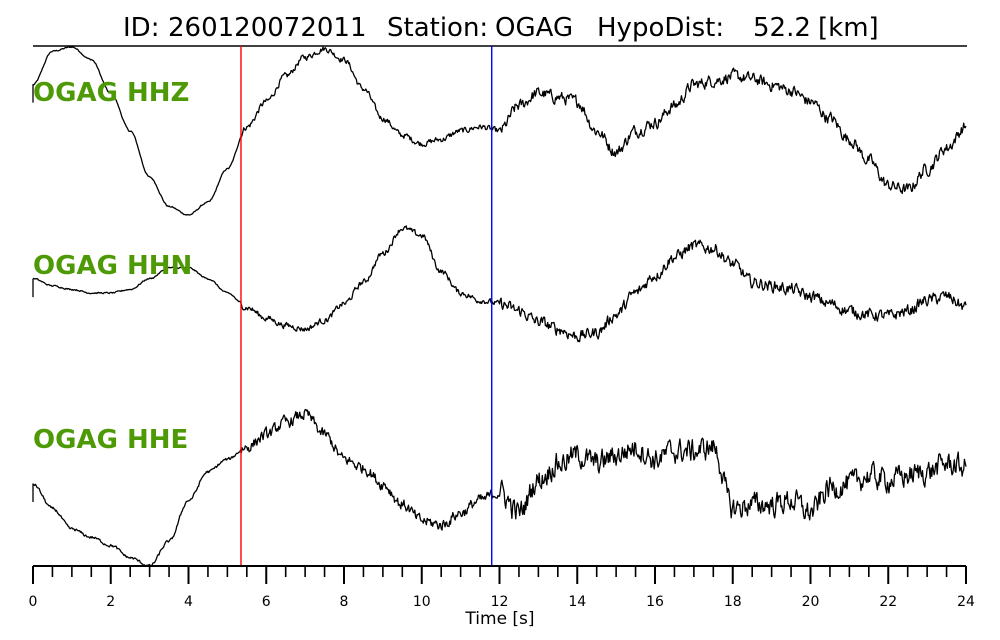  What do you see at coordinates (811, 602) in the screenshot?
I see `x-tick-label: 20` at bounding box center [811, 602].